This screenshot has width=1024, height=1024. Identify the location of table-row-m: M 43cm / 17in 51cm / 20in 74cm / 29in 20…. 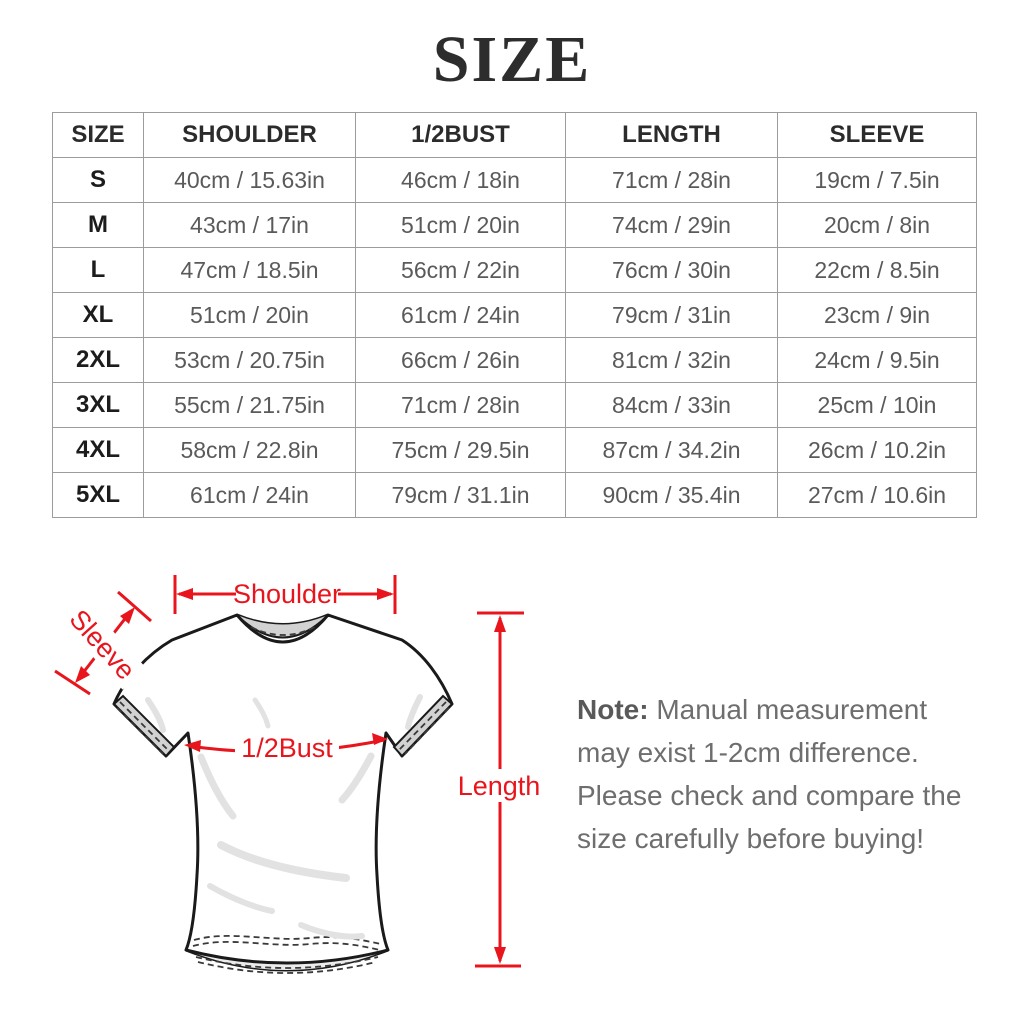
(514, 225).